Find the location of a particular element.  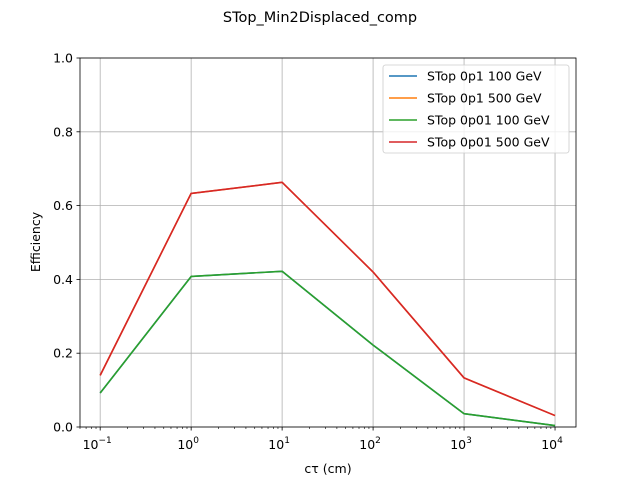

x-tick-label: 10⁻¹ is located at coordinates (97, 444).